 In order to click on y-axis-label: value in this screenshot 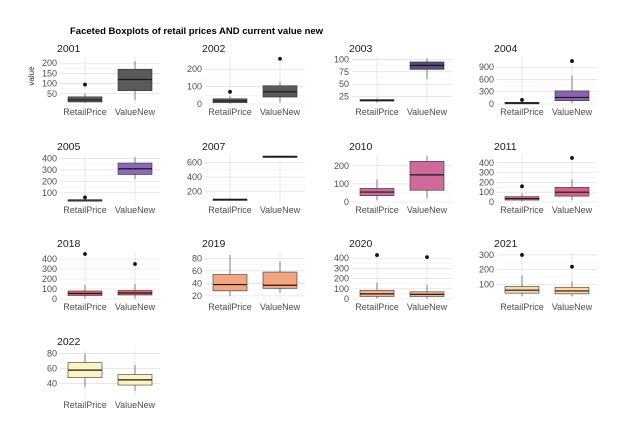, I will do `click(31, 76)`.